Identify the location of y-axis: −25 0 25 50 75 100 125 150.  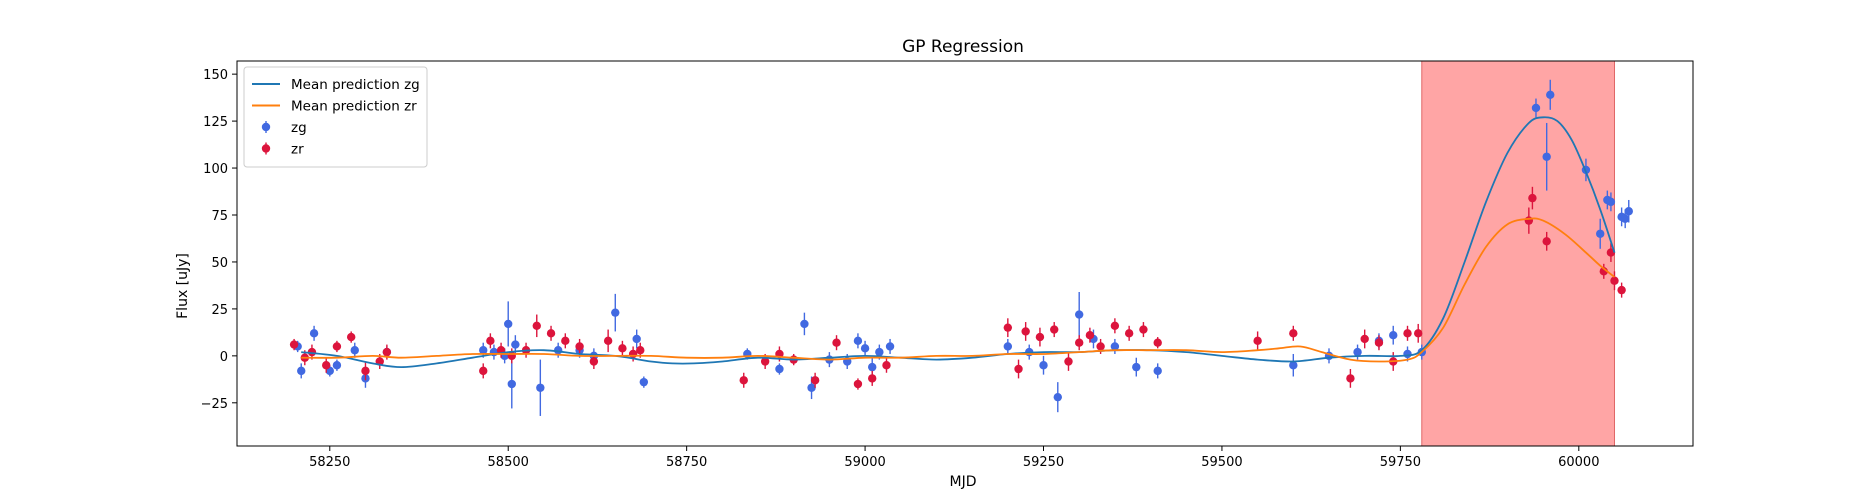
(219, 240).